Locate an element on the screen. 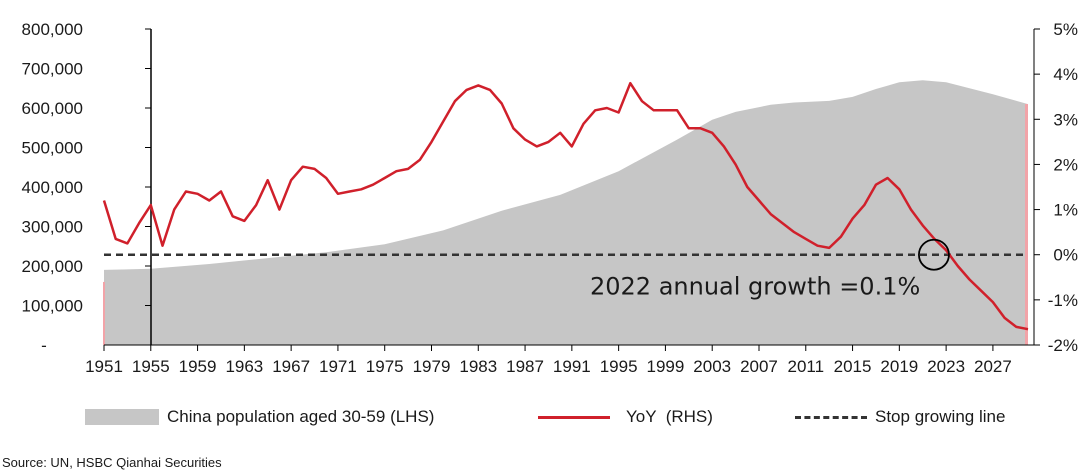 This screenshot has width=1080, height=475. x-tick-label: 1987 is located at coordinates (525, 366).